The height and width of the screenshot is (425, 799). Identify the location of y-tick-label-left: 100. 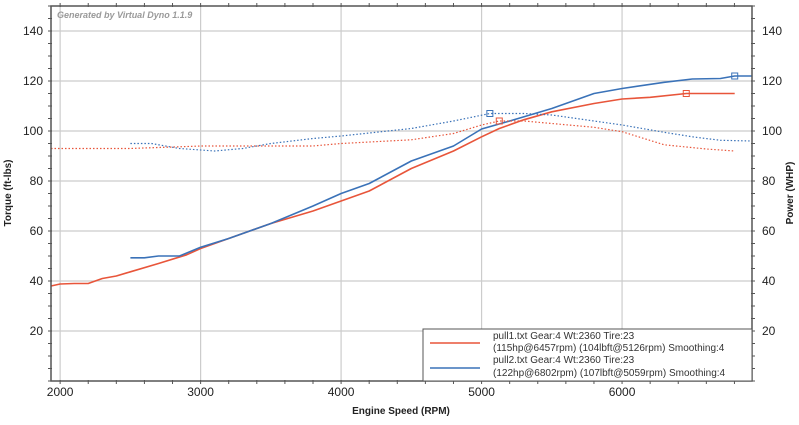
(33, 131).